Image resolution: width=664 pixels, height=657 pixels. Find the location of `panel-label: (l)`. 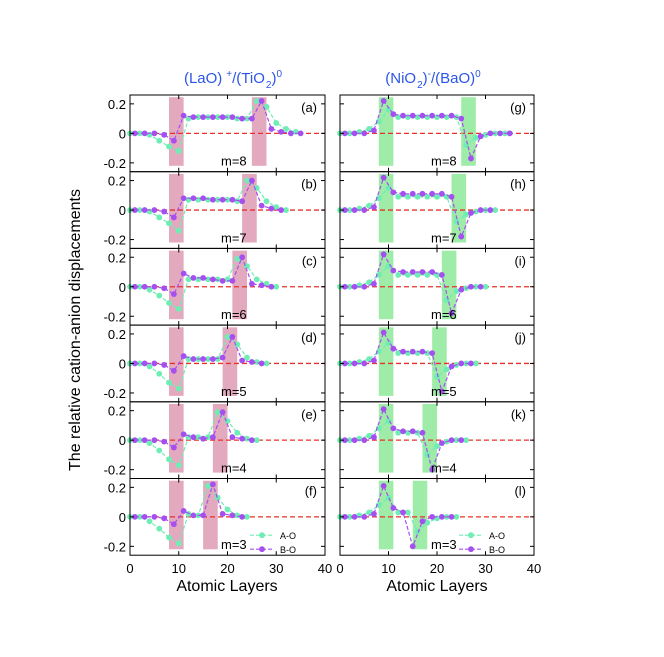

panel-label: (l) is located at coordinates (520, 491).